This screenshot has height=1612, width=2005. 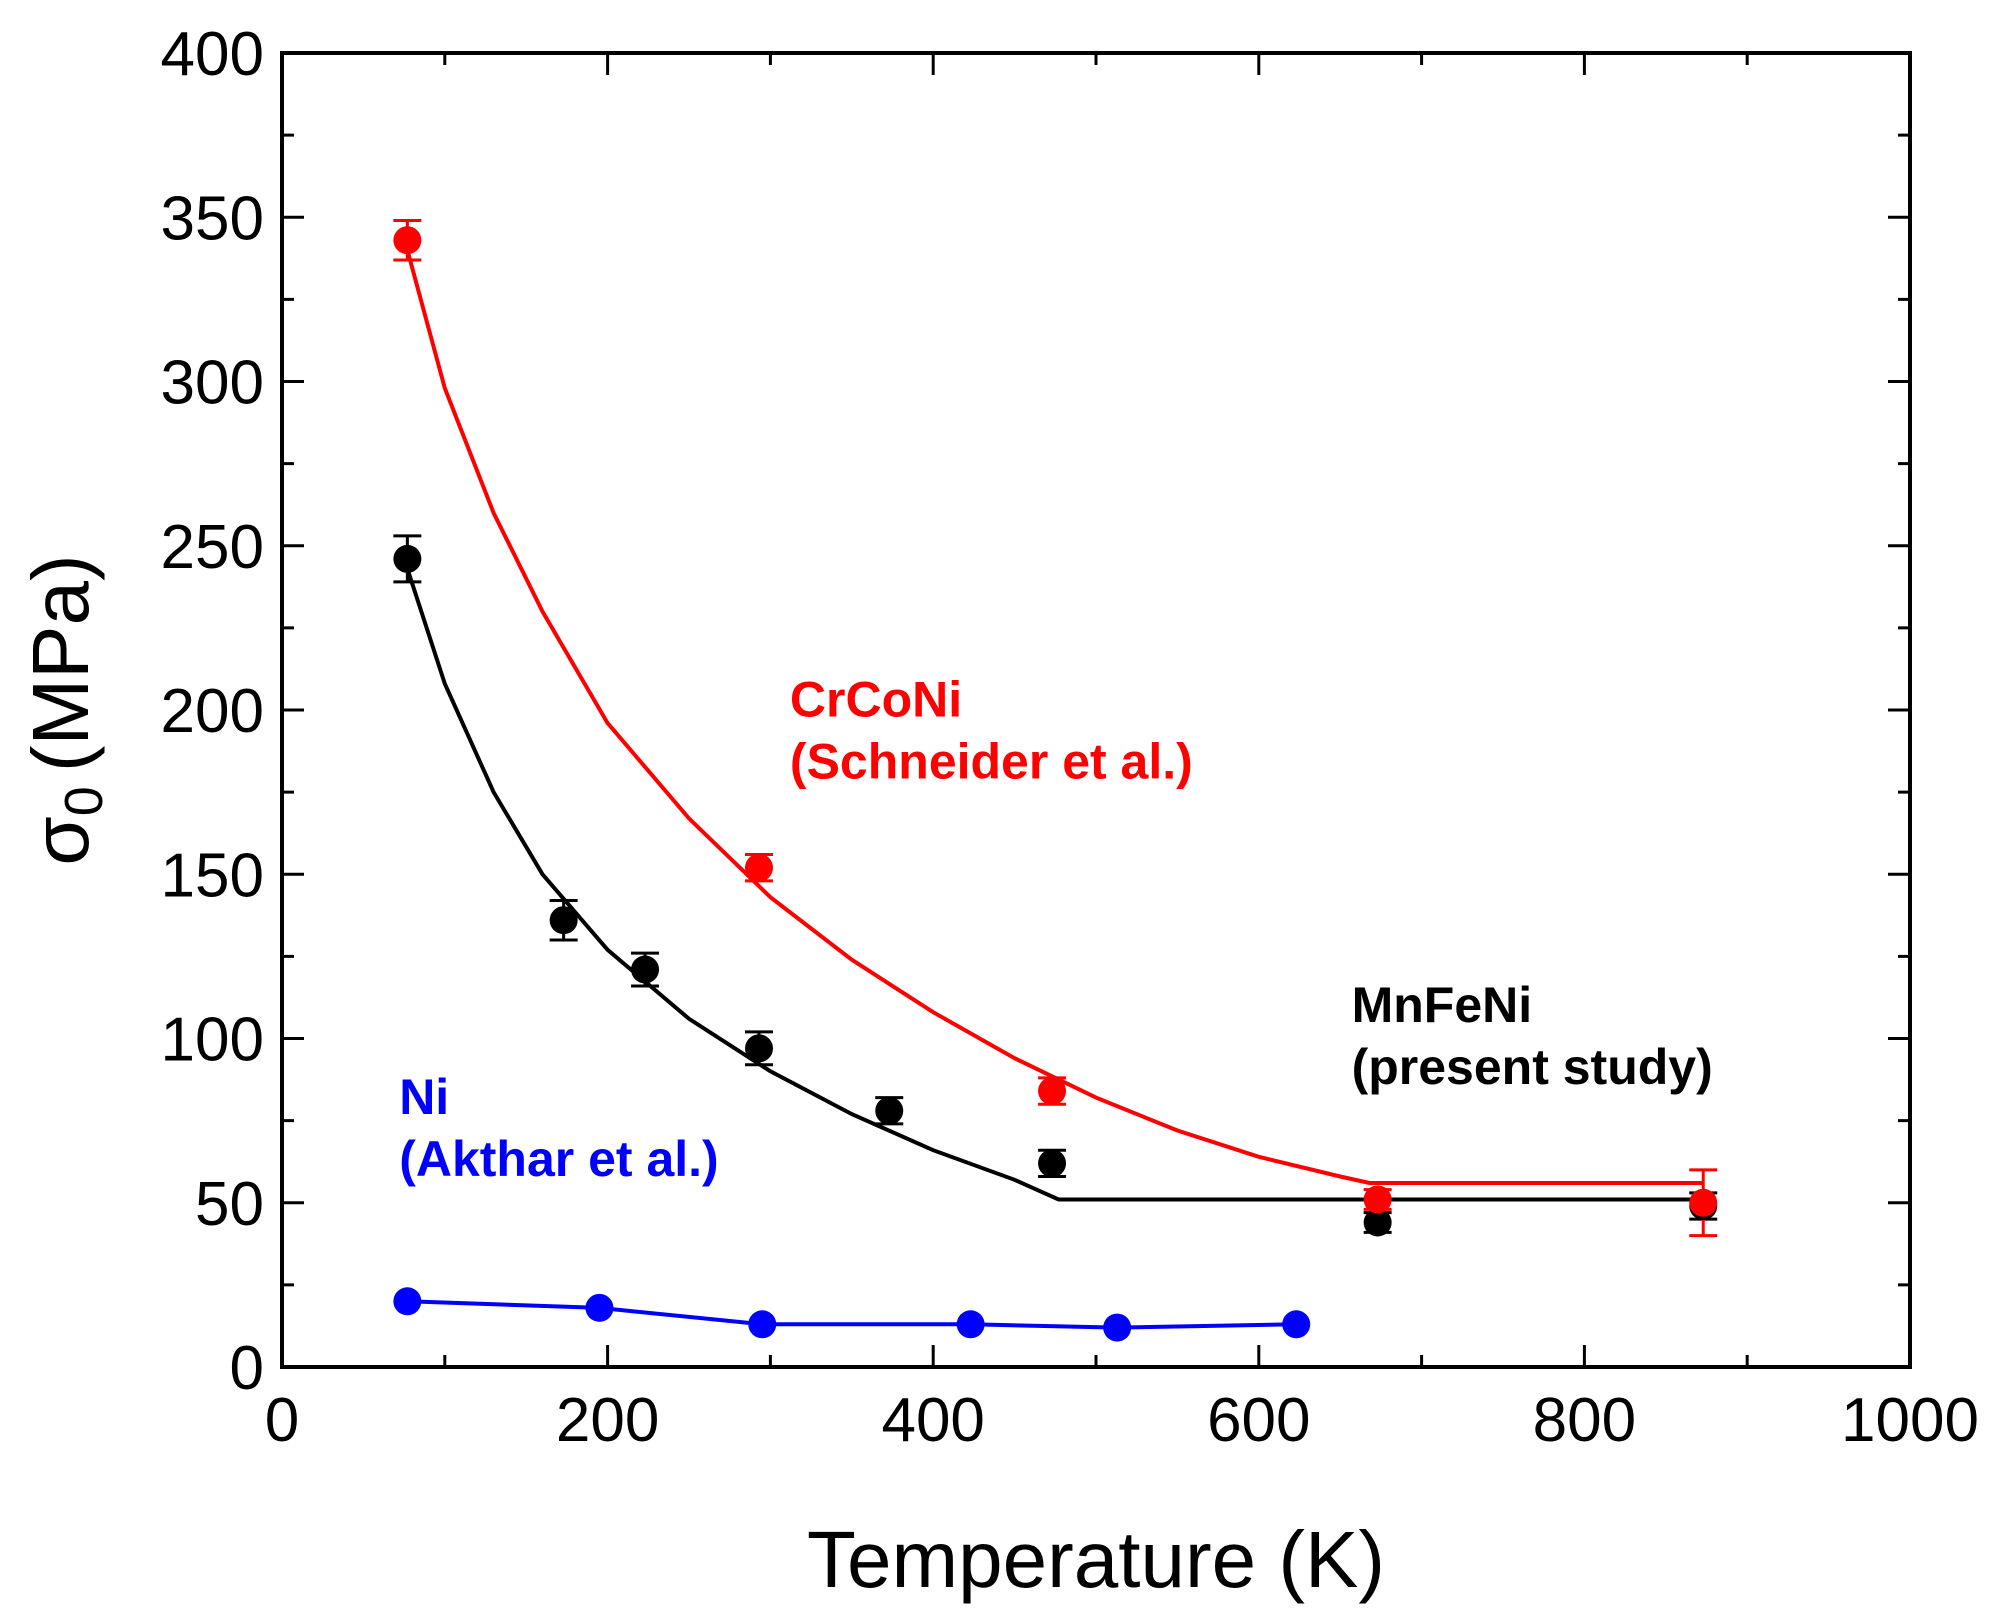 I want to click on y-axis-subscript: 0, so click(x=84, y=801).